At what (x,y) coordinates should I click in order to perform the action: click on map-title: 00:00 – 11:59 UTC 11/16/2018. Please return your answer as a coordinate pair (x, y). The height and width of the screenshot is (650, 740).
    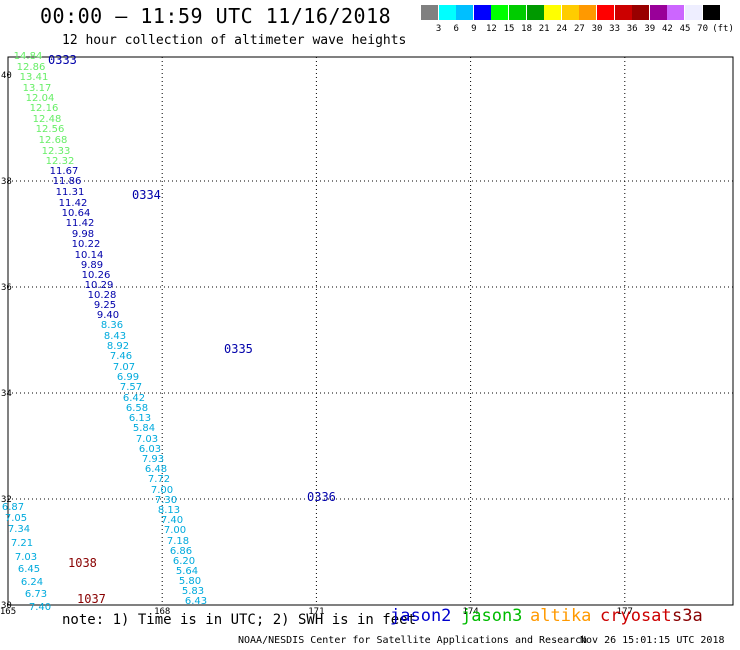
    Looking at the image, I should click on (216, 16).